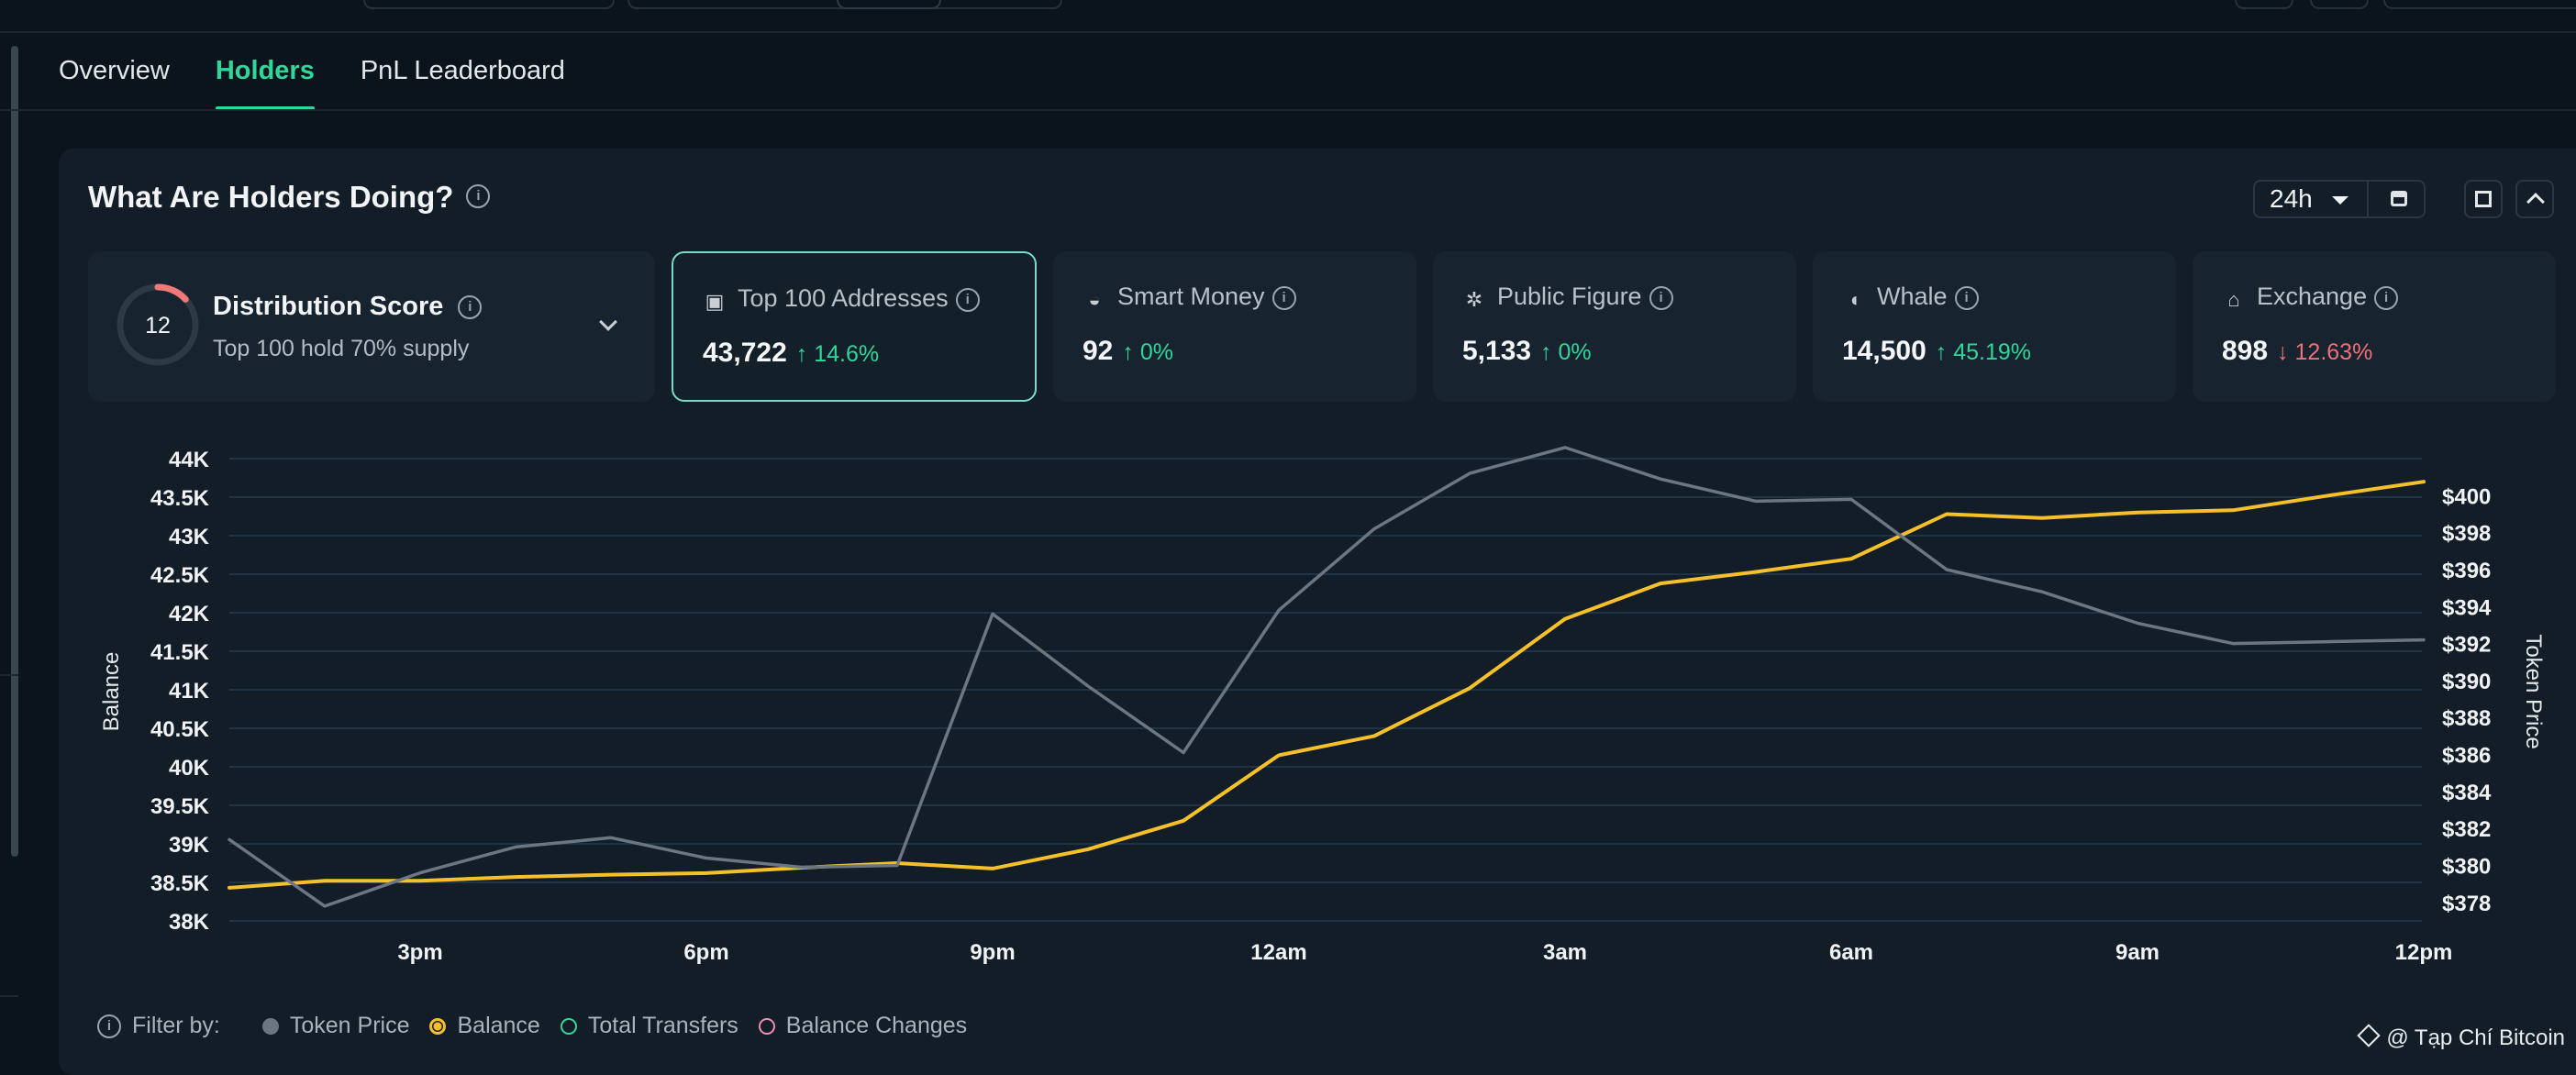 The image size is (2576, 1075). What do you see at coordinates (2467, 607) in the screenshot?
I see `right-tick-label: $394` at bounding box center [2467, 607].